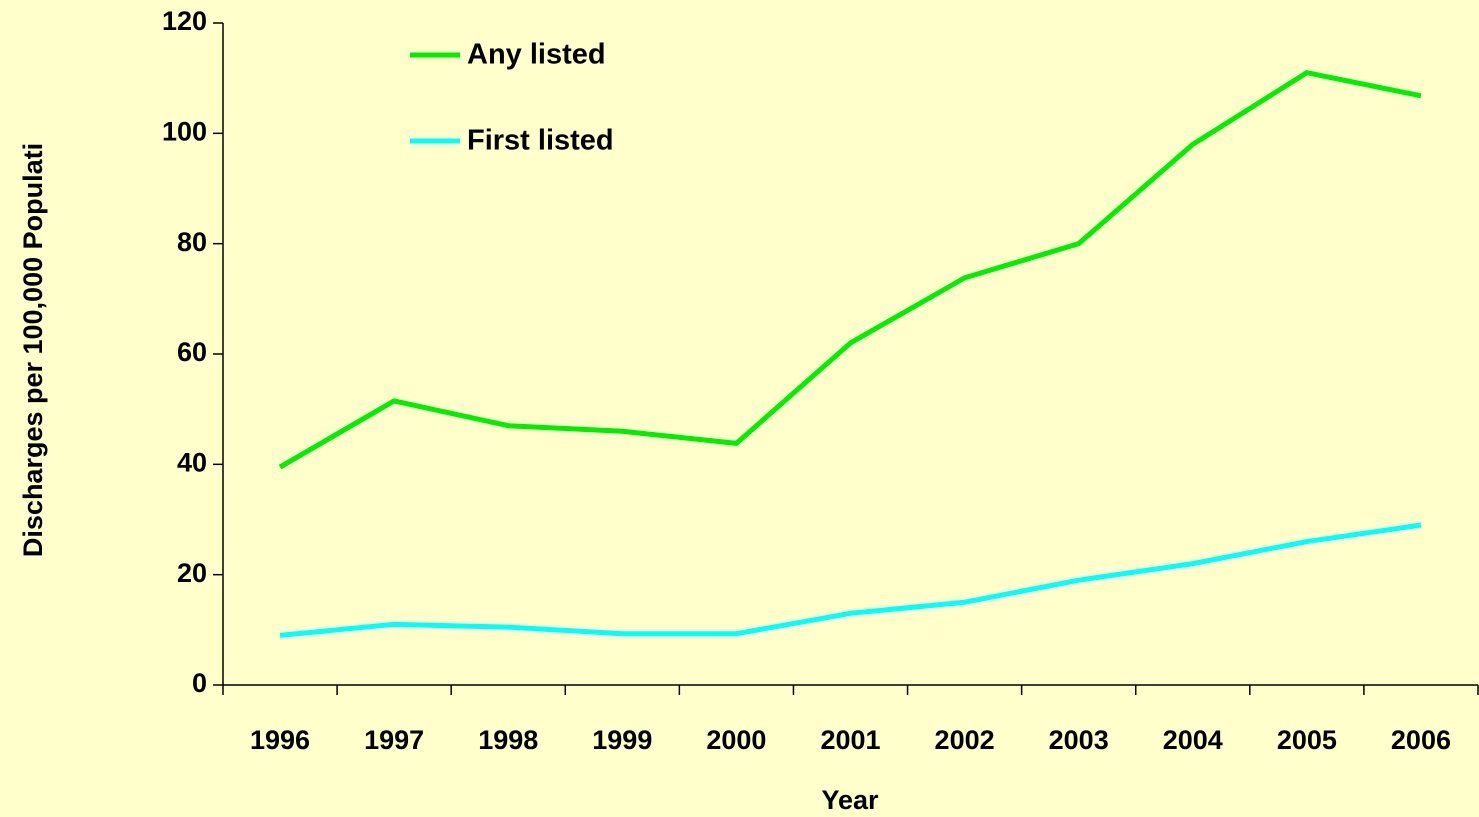  What do you see at coordinates (280, 740) in the screenshot?
I see `x-tick-label: 1996` at bounding box center [280, 740].